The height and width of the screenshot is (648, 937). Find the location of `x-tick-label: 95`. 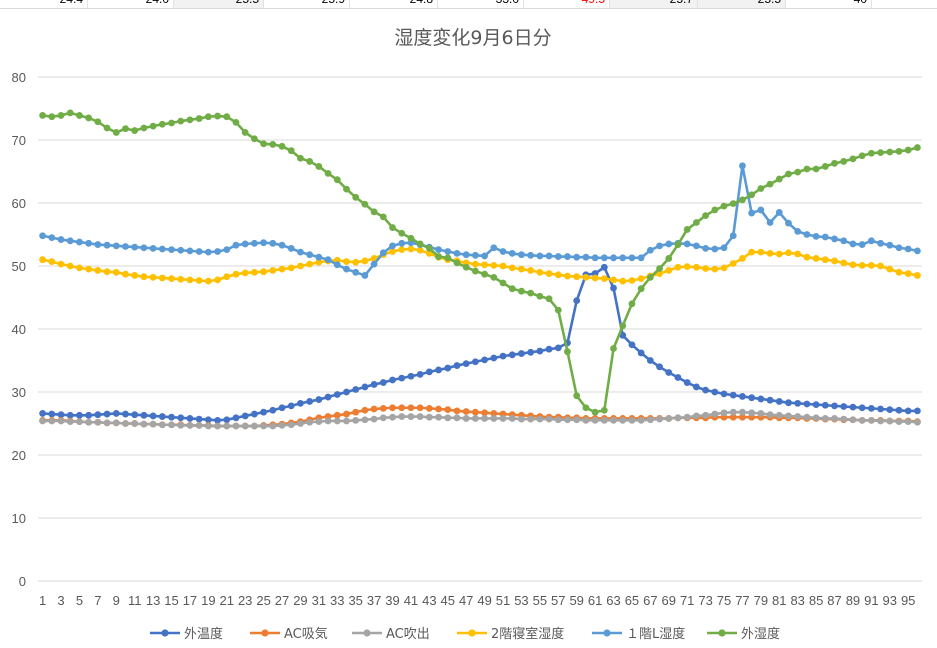

x-tick-label: 95 is located at coordinates (908, 600).